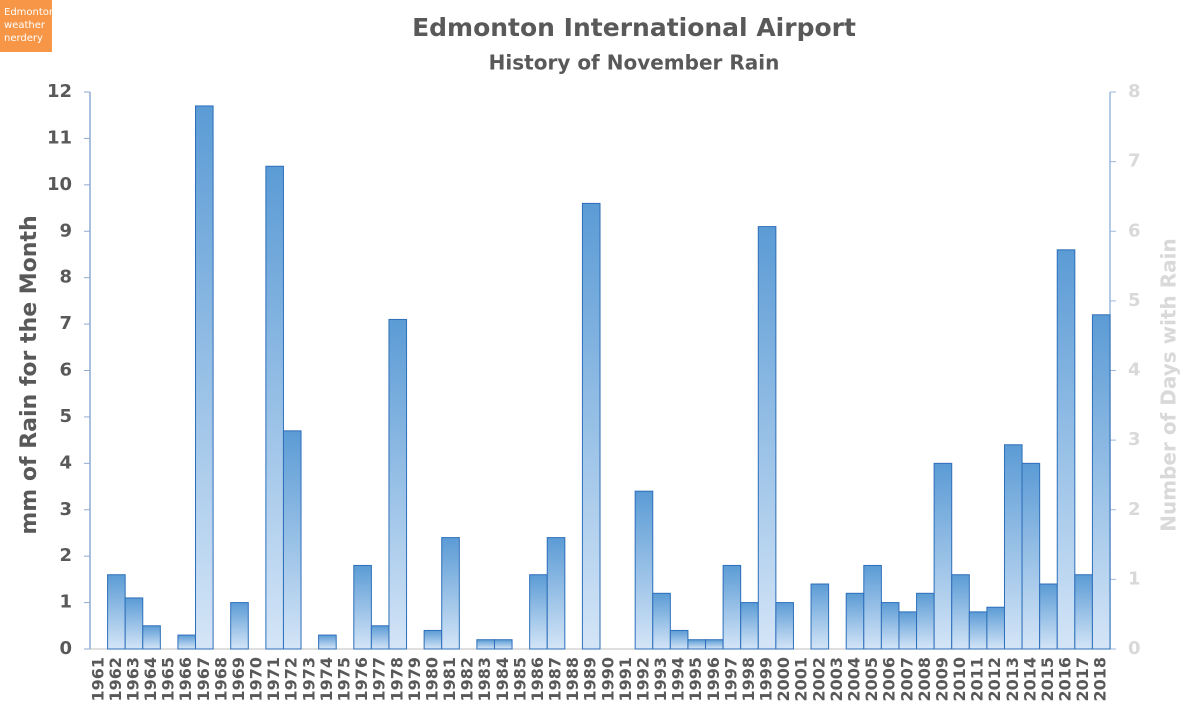 The image size is (1200, 727). Describe the element at coordinates (642, 679) in the screenshot. I see `x-tick-label: 1992` at that location.